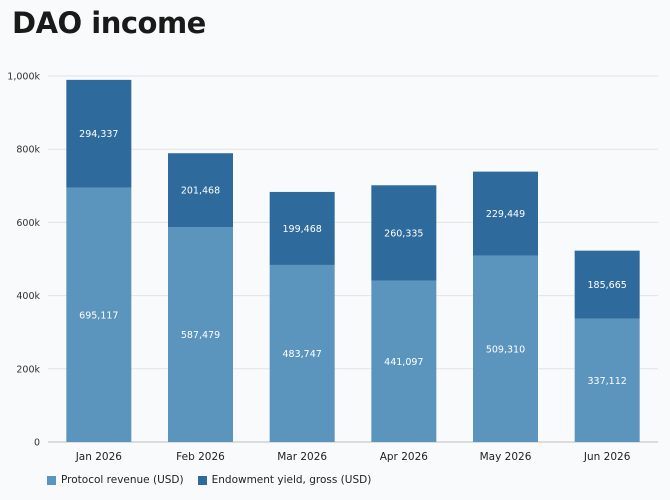 This screenshot has width=670, height=500. I want to click on data-label: 201,468, so click(200, 191).